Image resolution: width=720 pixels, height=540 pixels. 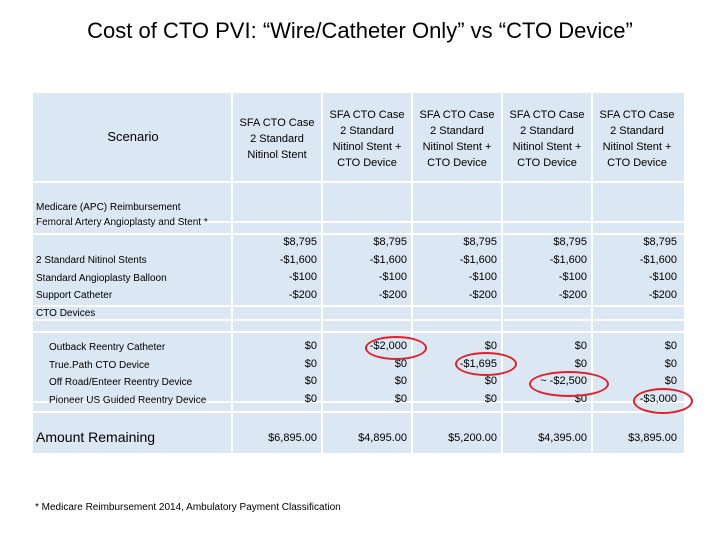 I want to click on cost-label: Standard Angioplasty Balloon, so click(x=101, y=278).